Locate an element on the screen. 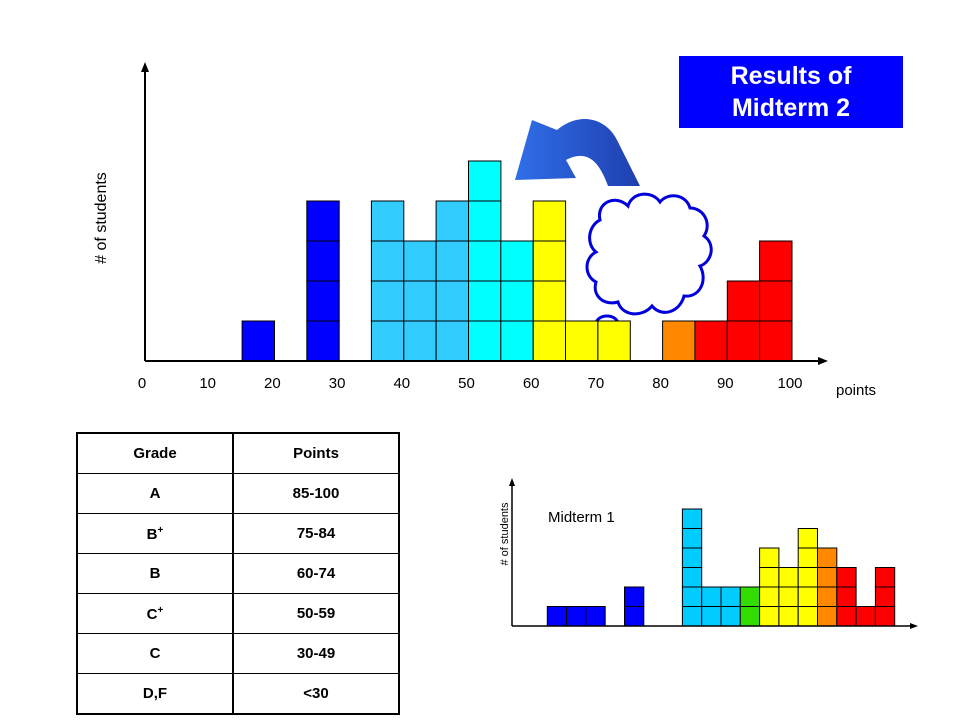 This screenshot has width=960, height=720. grade-cell: C+ is located at coordinates (155, 613).